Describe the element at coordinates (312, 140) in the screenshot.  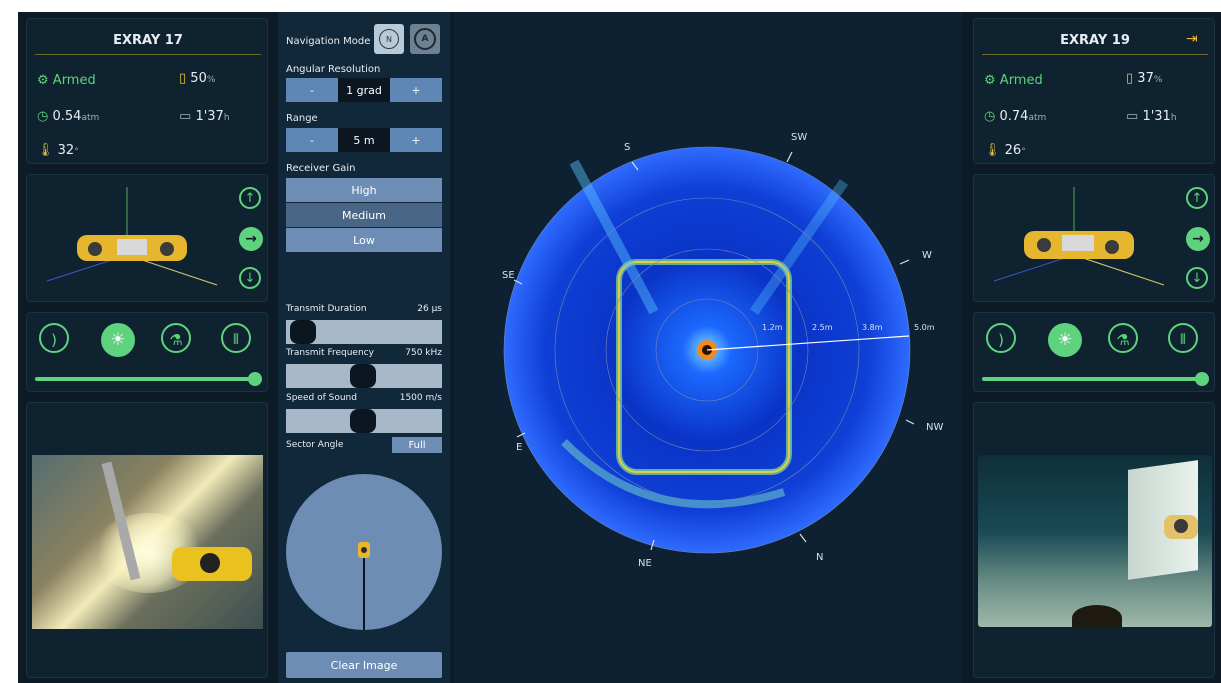
I see `range-decrease: -` at that location.